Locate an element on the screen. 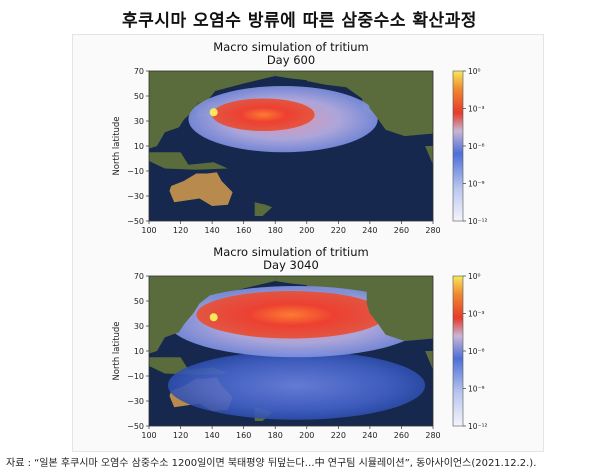 Image resolution: width=599 pixels, height=476 pixels. australia-landmass is located at coordinates (201, 189).